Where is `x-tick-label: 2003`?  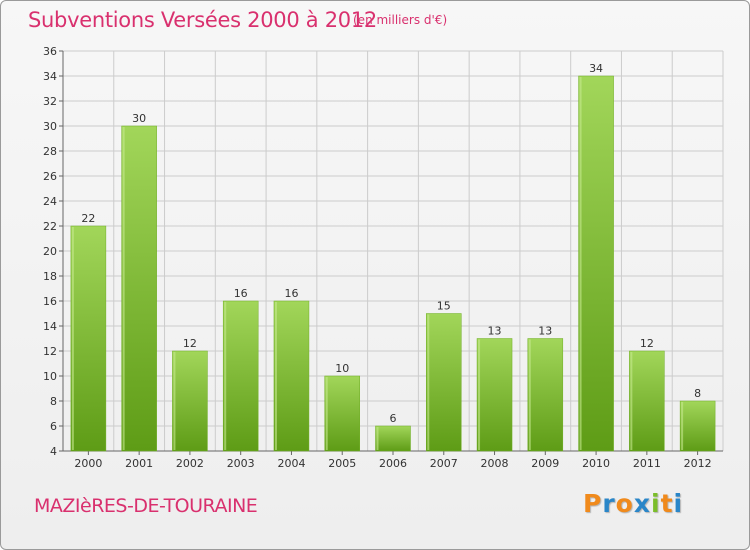
x-tick-label: 2003 is located at coordinates (241, 463).